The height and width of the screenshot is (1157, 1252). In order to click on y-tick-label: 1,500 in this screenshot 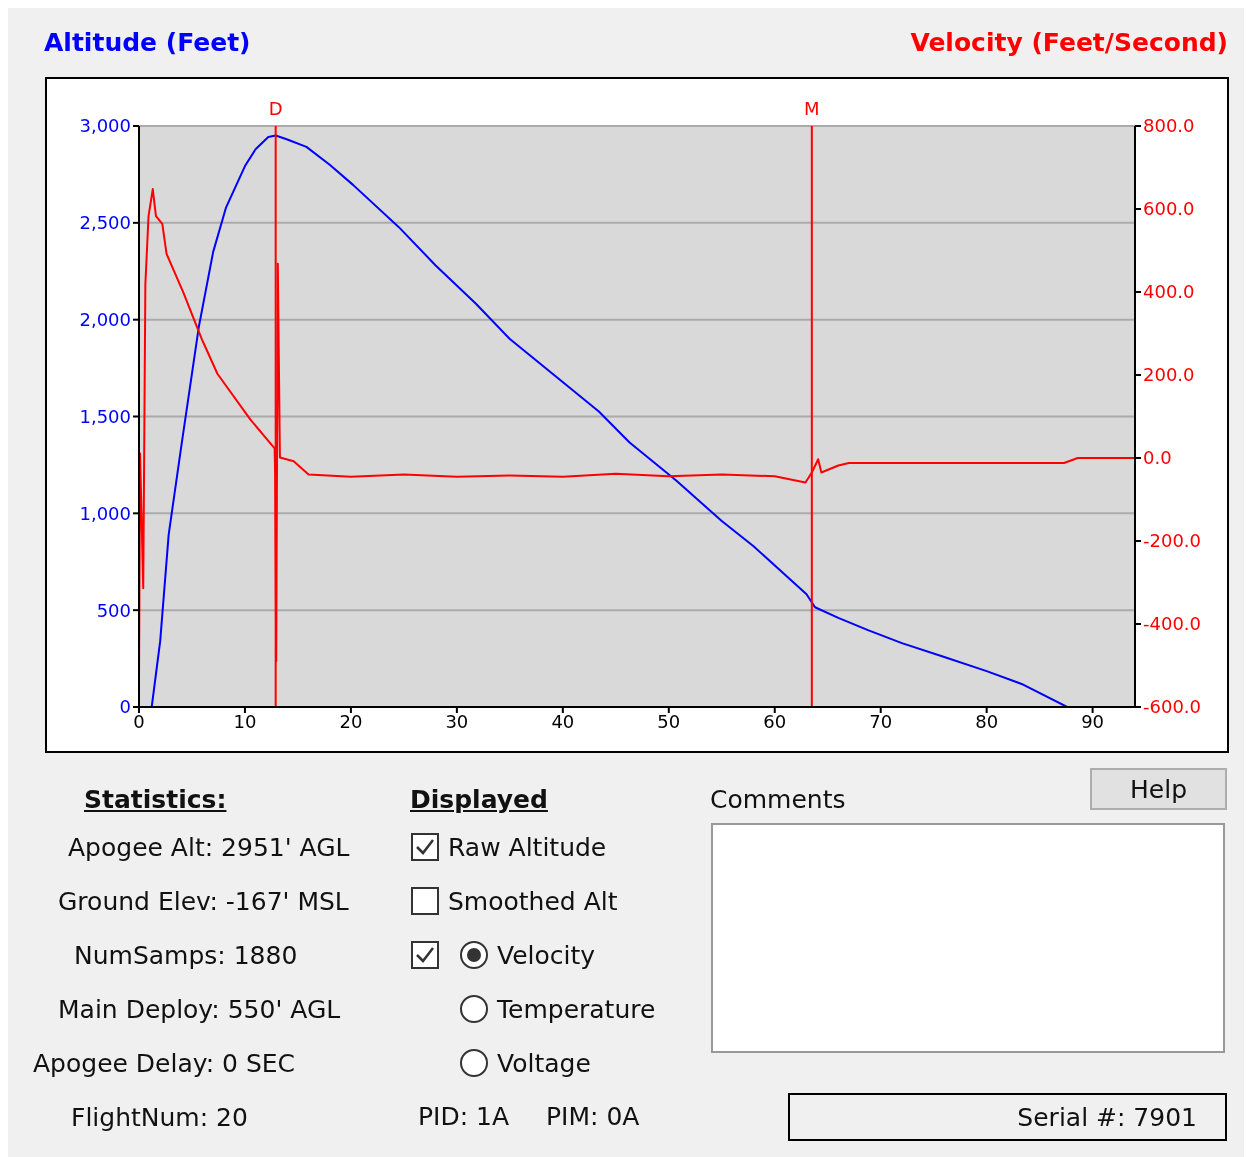, I will do `click(105, 416)`.